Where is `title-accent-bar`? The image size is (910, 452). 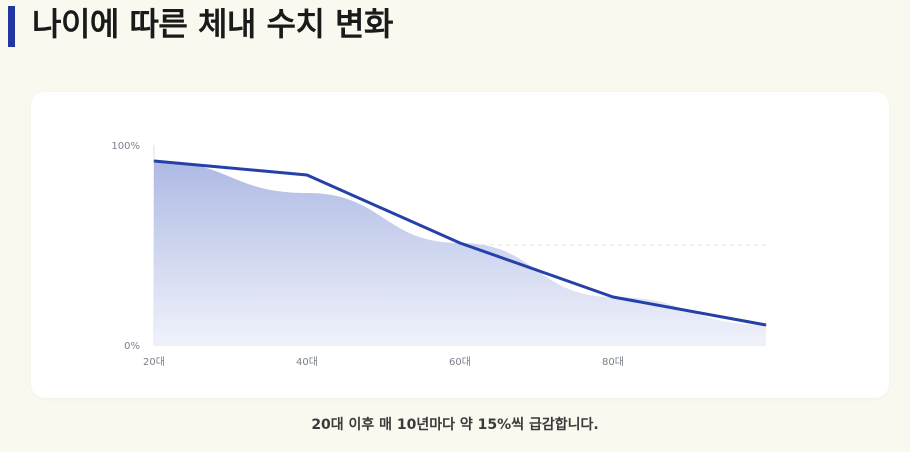
title-accent-bar is located at coordinates (11, 26).